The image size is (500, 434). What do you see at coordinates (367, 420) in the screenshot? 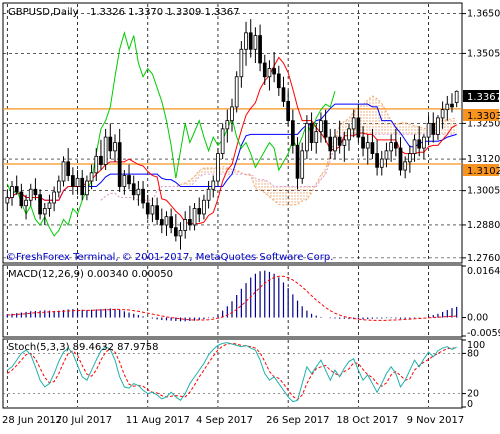
I see `x-tick-label: 18 Oct 2017` at bounding box center [367, 420].